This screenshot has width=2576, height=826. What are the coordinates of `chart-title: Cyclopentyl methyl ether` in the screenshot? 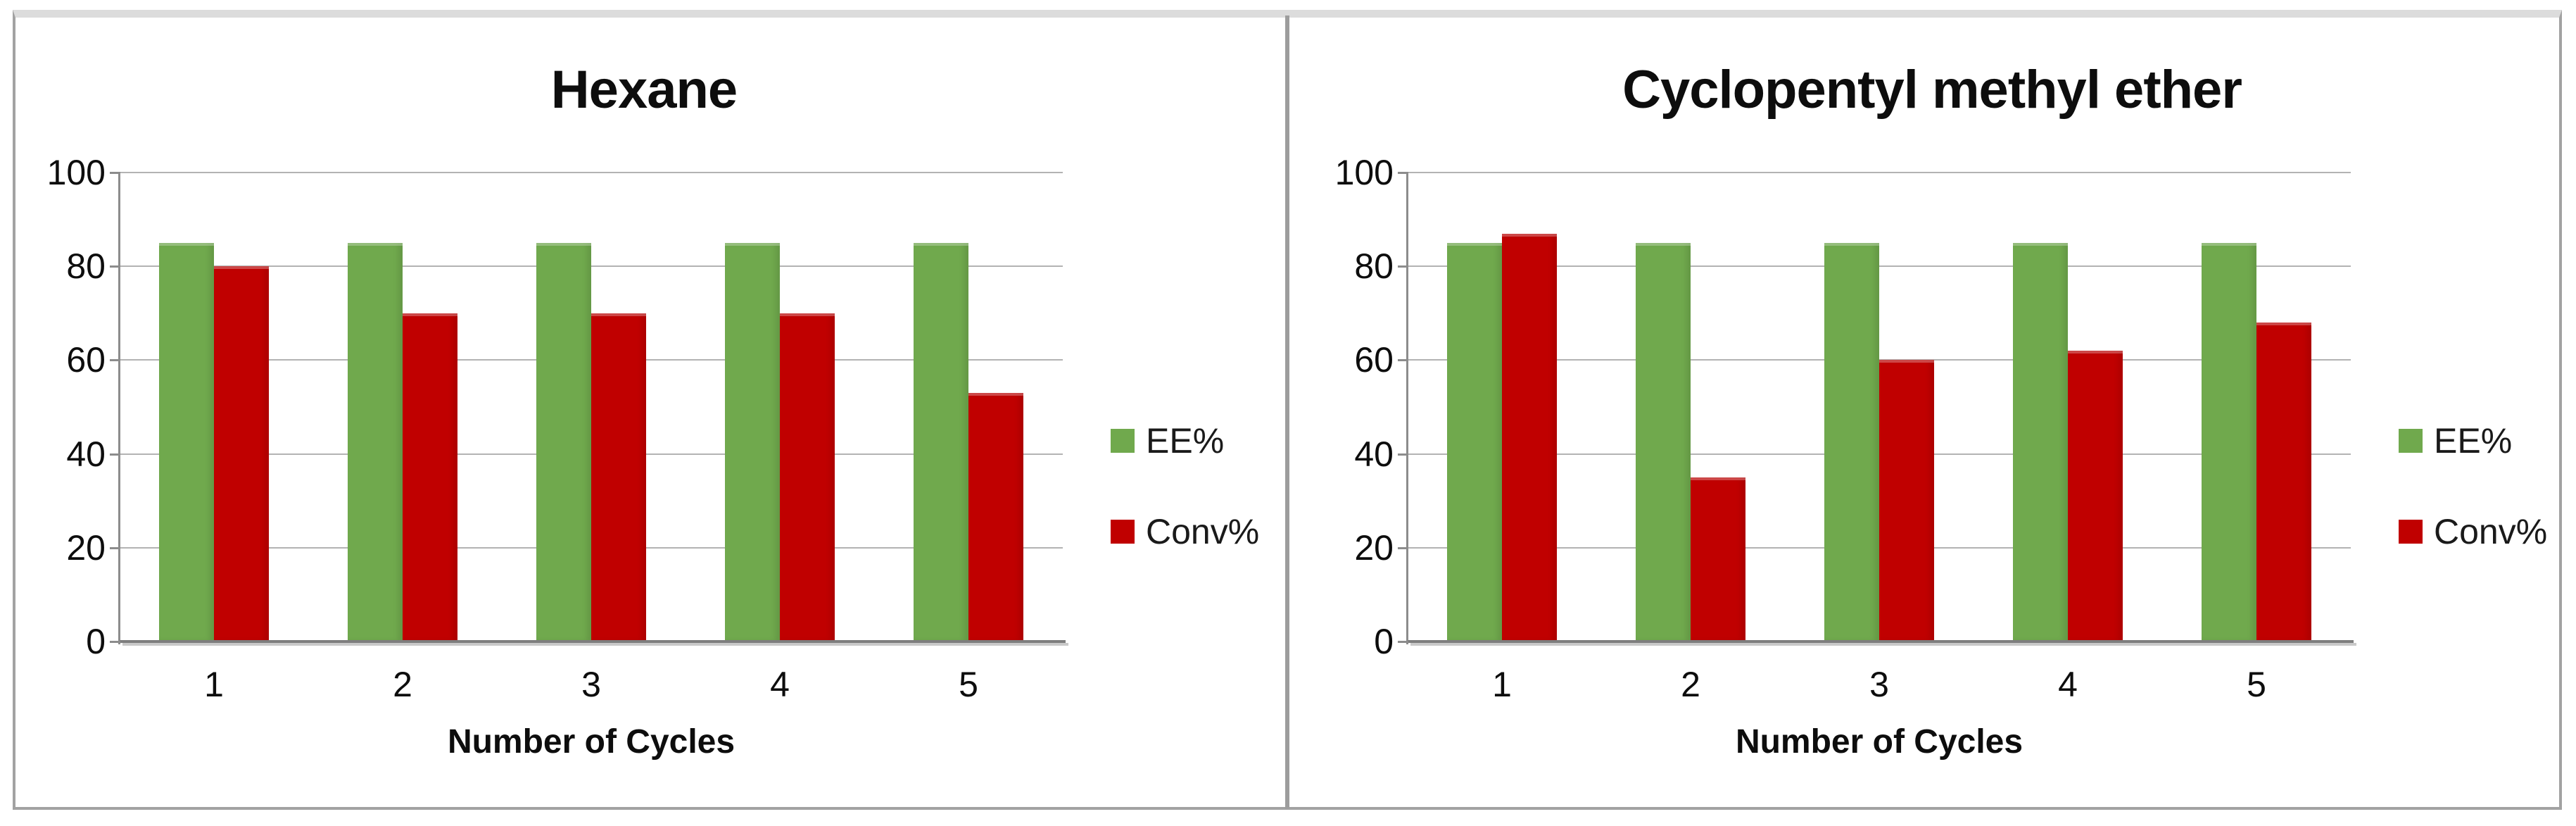 It's located at (1932, 90).